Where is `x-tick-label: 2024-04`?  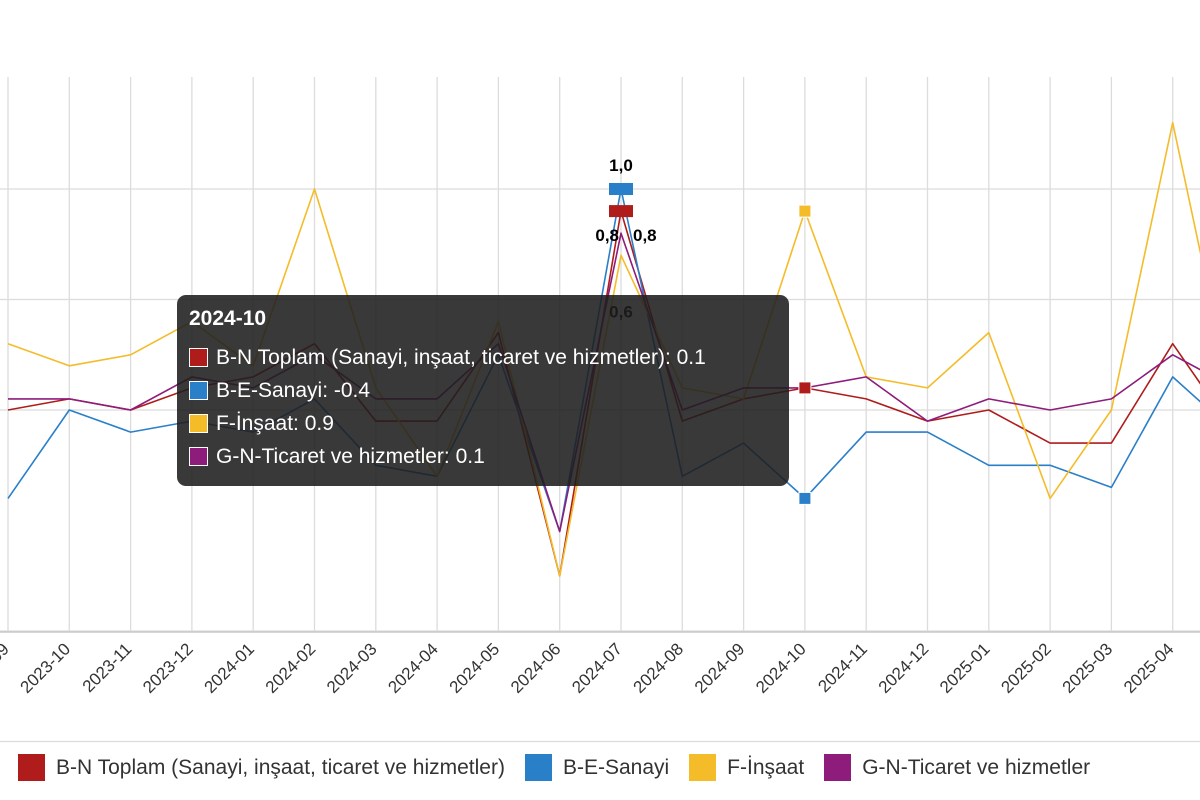 x-tick-label: 2024-04 is located at coordinates (413, 668).